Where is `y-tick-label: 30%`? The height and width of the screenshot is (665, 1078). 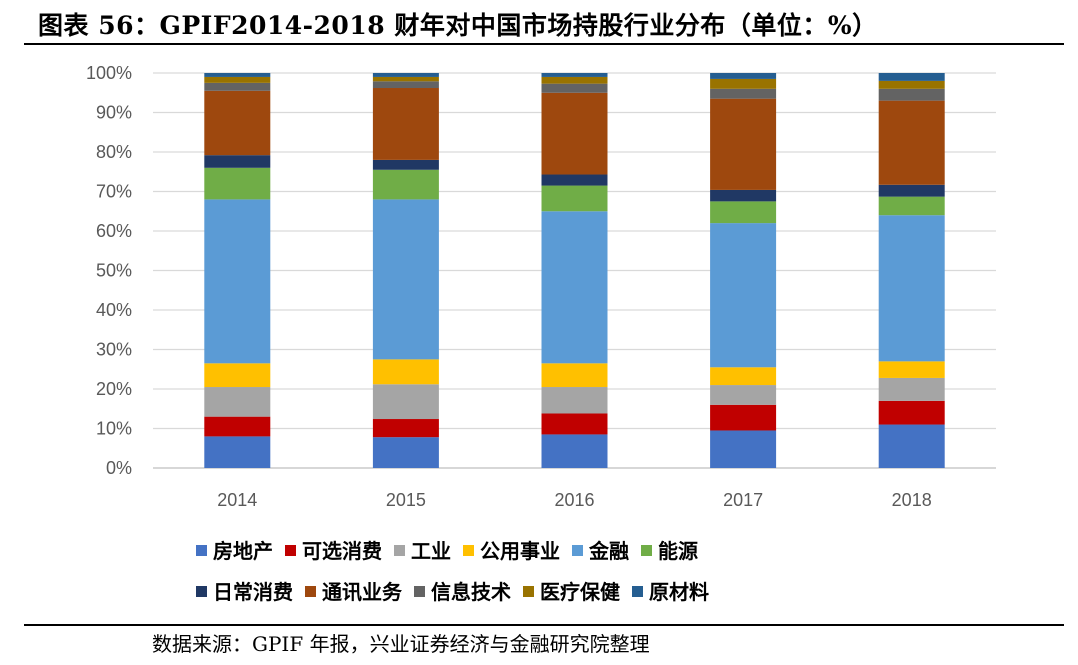
y-tick-label: 30% is located at coordinates (114, 350).